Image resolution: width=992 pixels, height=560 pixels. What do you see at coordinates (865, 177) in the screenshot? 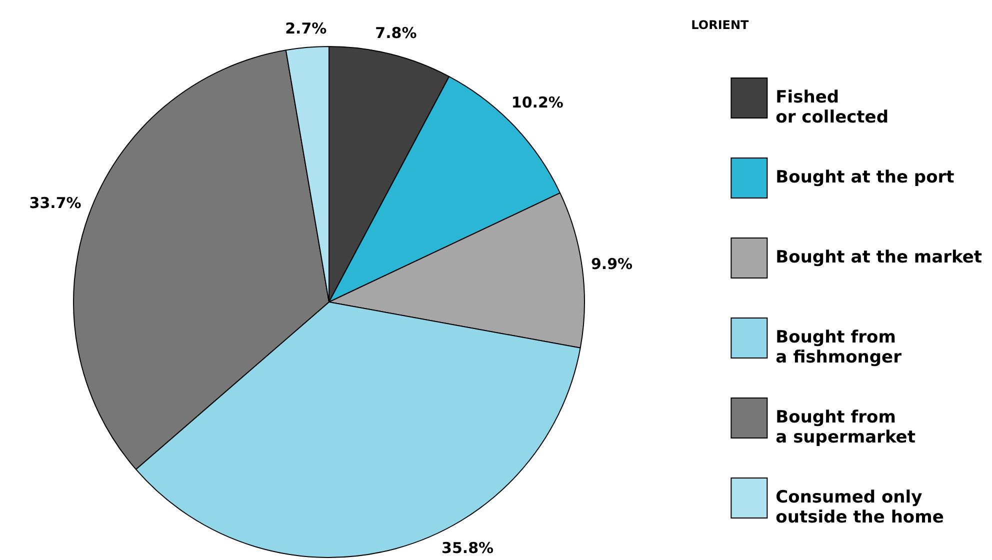
I see `legend-label: Bought at the port` at bounding box center [865, 177].